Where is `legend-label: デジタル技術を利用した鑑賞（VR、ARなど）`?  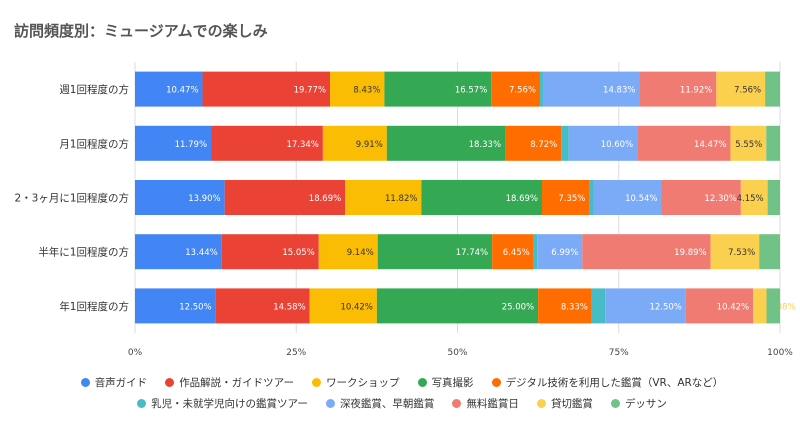 legend-label: デジタル技術を利用した鑑賞（VR、ARなど） is located at coordinates (614, 383).